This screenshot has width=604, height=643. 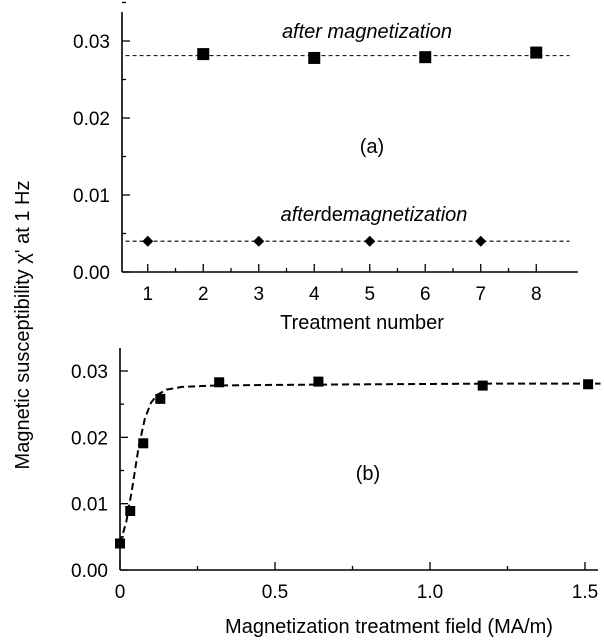 What do you see at coordinates (120, 592) in the screenshot?
I see `panel-b-x-tick-label: 0` at bounding box center [120, 592].